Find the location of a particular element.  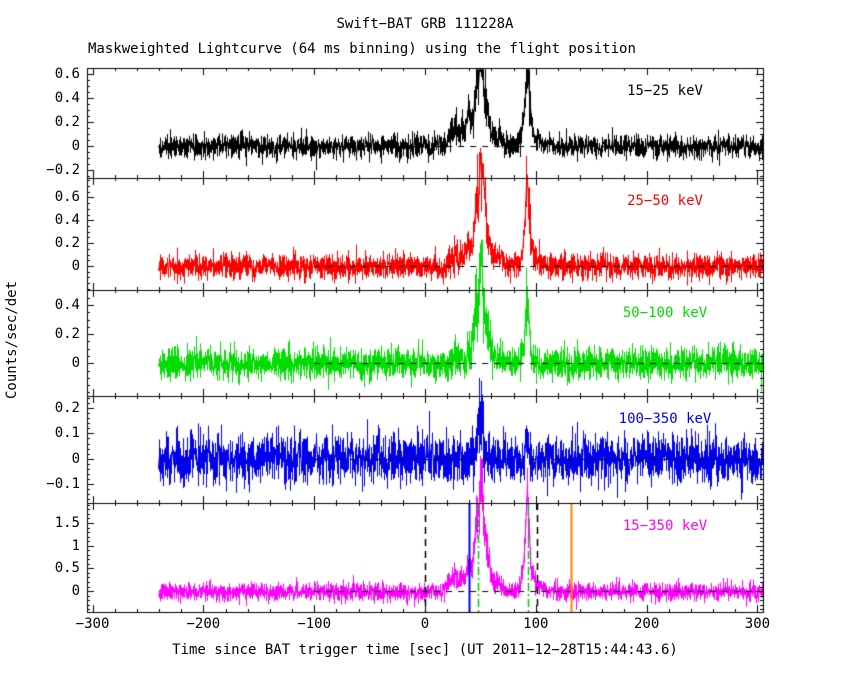

x-tick-label: 200 is located at coordinates (646, 624).